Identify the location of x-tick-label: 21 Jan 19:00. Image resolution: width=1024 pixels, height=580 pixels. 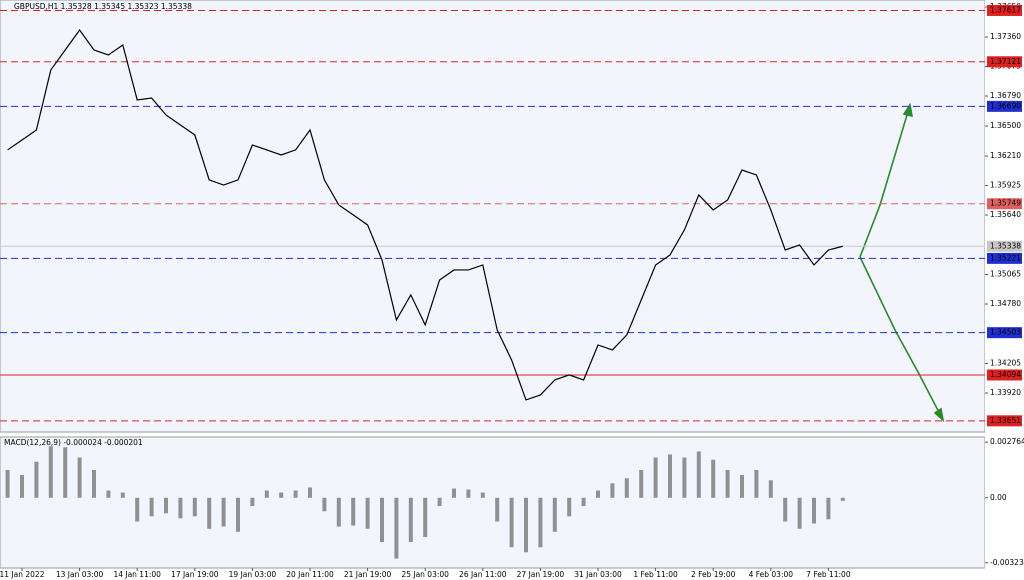
(368, 574).